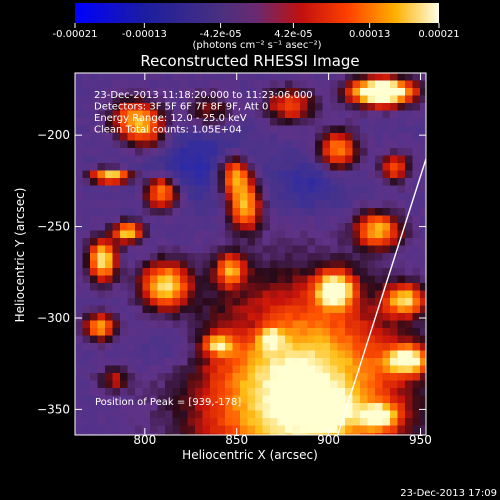 This screenshot has width=500, height=500. What do you see at coordinates (328, 440) in the screenshot?
I see `x-tick-label: 900` at bounding box center [328, 440].